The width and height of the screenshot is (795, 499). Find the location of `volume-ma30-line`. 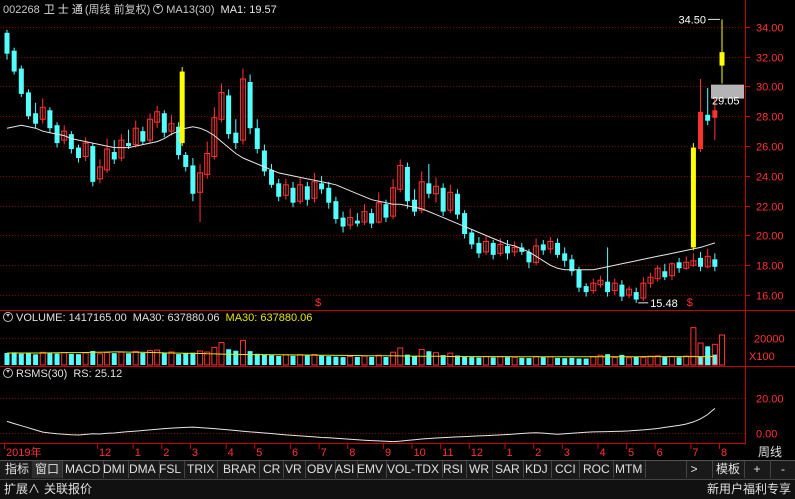

volume-ma30-line is located at coordinates (361, 354).